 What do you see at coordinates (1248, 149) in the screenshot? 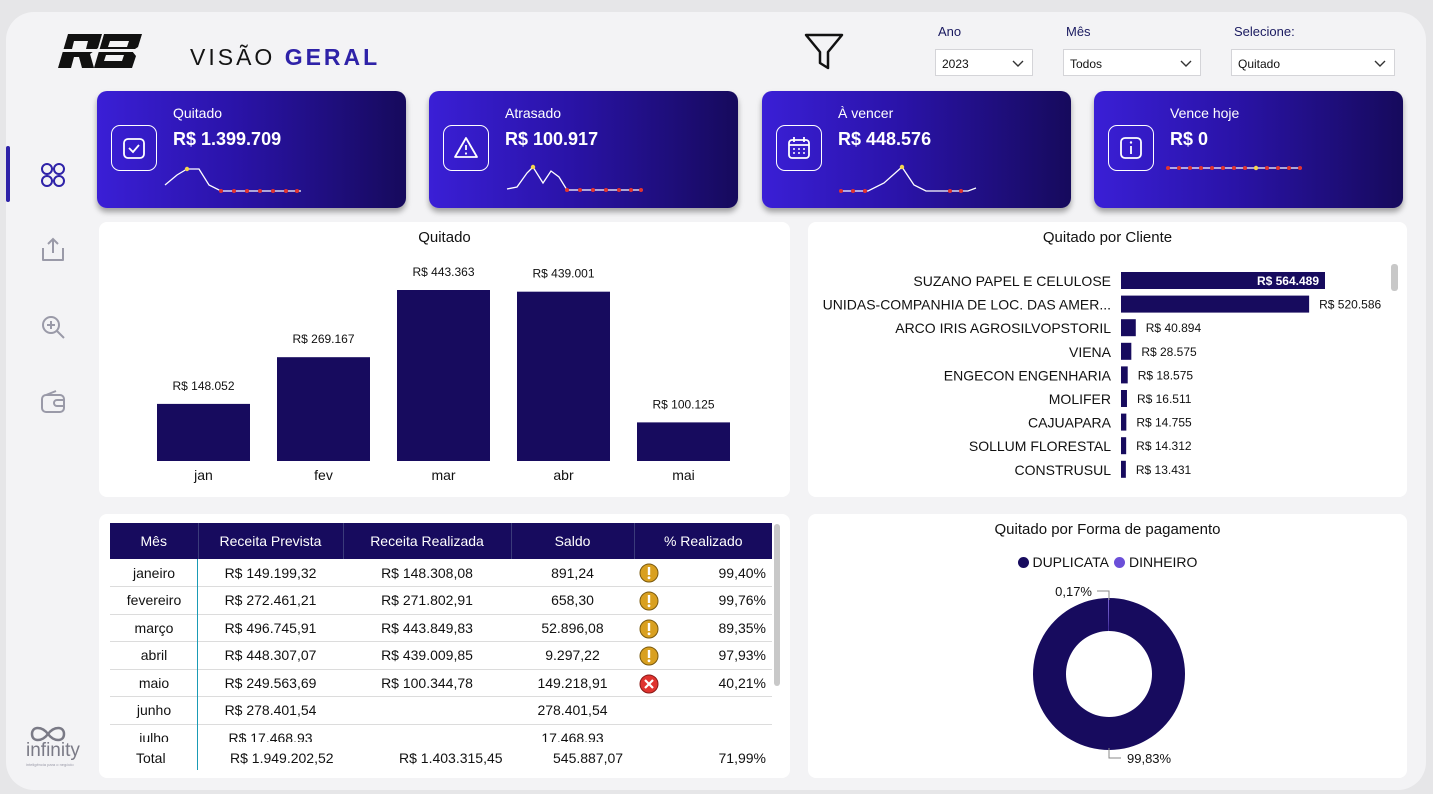
I see `kpi-vence-hoje: Vence hoje R$ 0` at bounding box center [1248, 149].